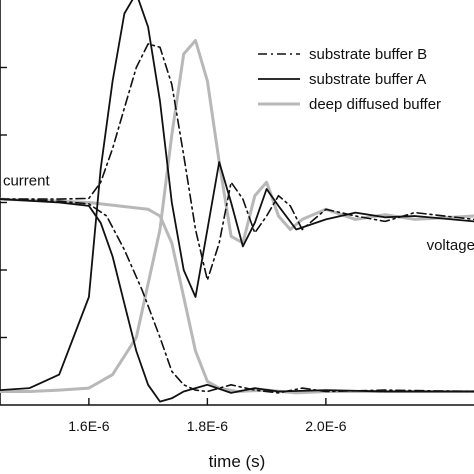 Image resolution: width=474 pixels, height=474 pixels. I want to click on annotation-label: voltage, so click(450, 245).